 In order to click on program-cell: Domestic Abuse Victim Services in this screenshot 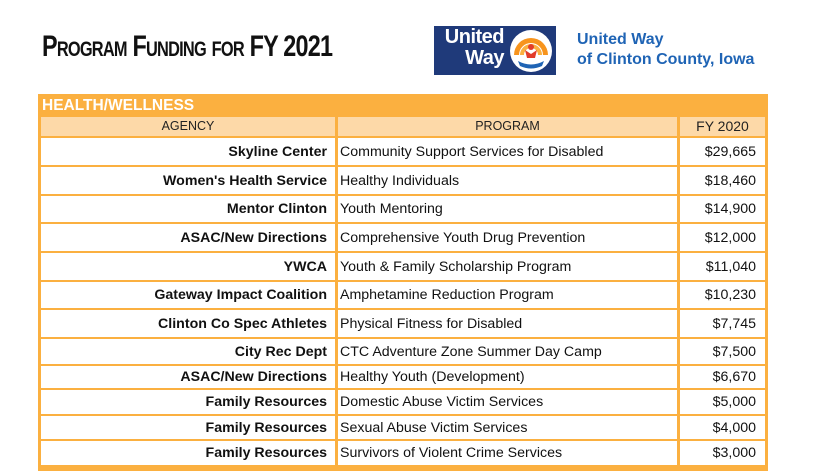, I will do `click(507, 402)`.